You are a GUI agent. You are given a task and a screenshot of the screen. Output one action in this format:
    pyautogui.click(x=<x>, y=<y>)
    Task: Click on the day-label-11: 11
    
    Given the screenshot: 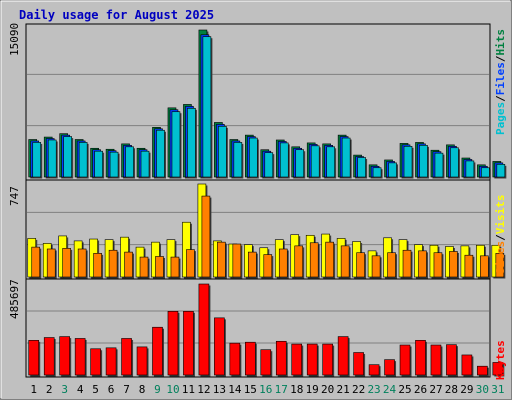 What is the action you would take?
    pyautogui.click(x=188, y=389)
    